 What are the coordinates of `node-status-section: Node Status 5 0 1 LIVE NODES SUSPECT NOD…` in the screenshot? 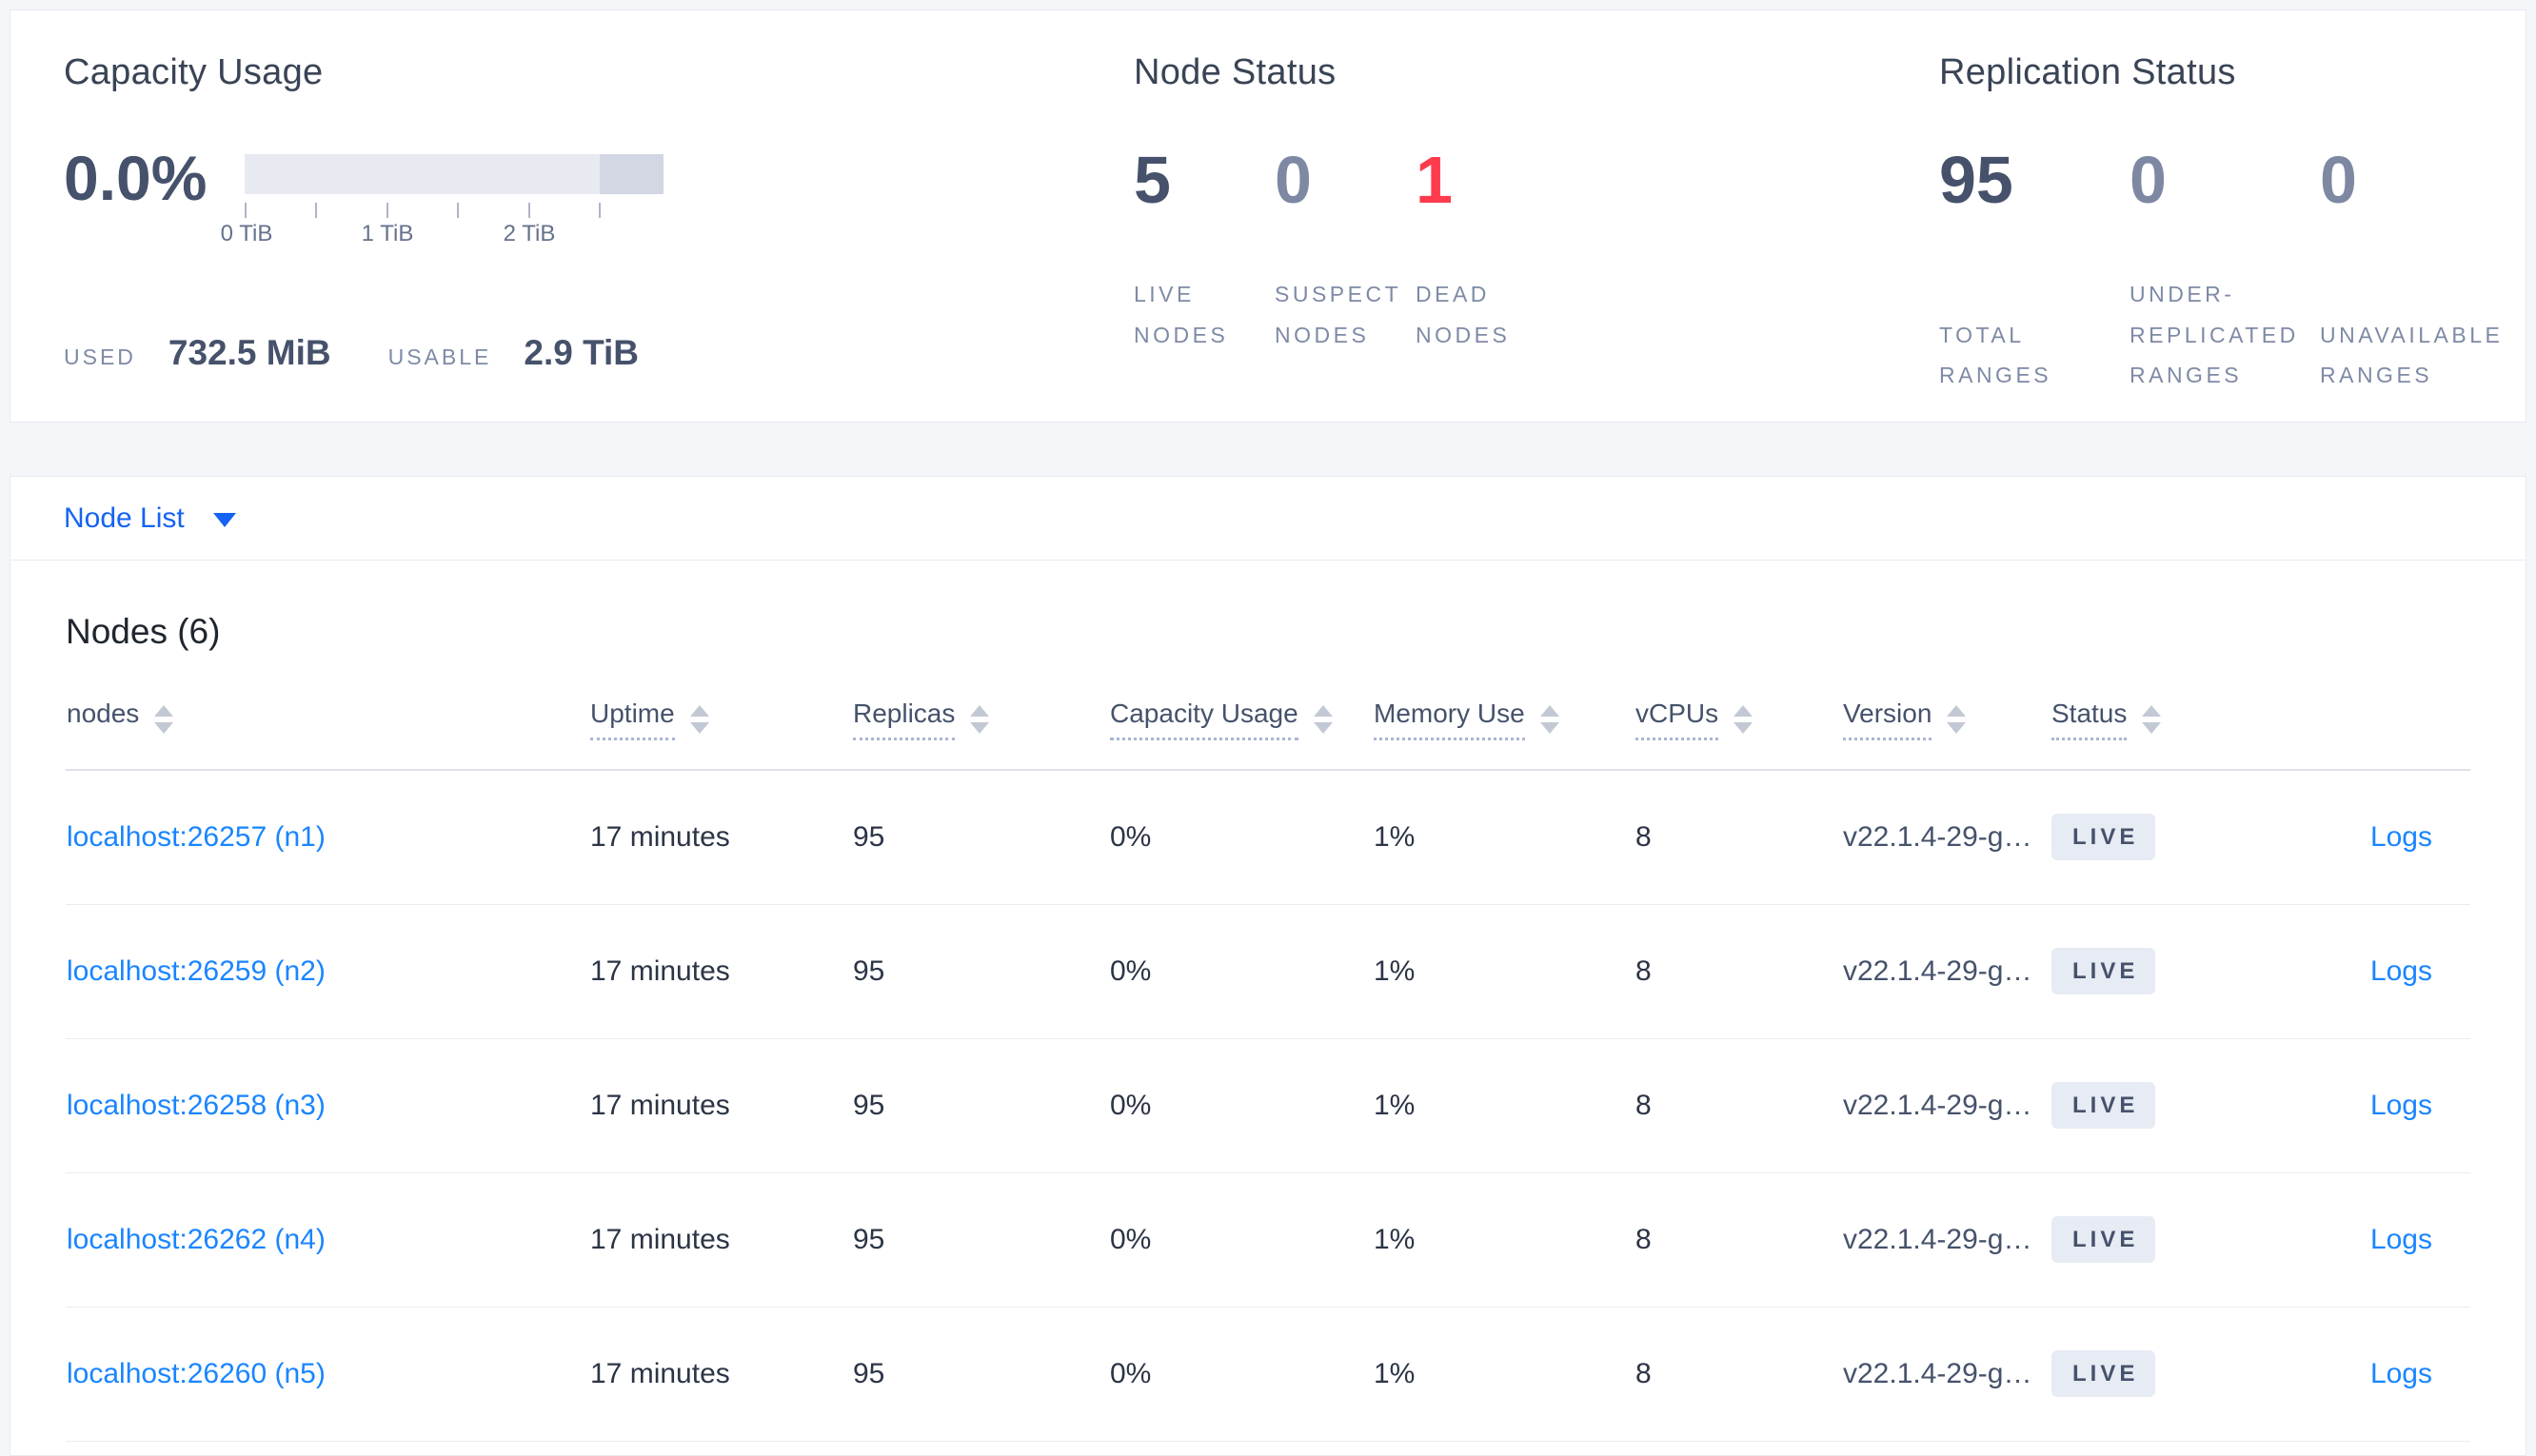 It's located at (1536, 237).